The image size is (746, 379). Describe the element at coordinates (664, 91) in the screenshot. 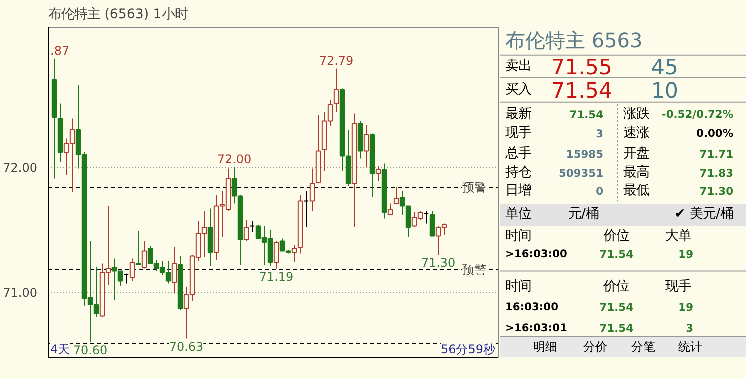

I see `text: 10` at that location.